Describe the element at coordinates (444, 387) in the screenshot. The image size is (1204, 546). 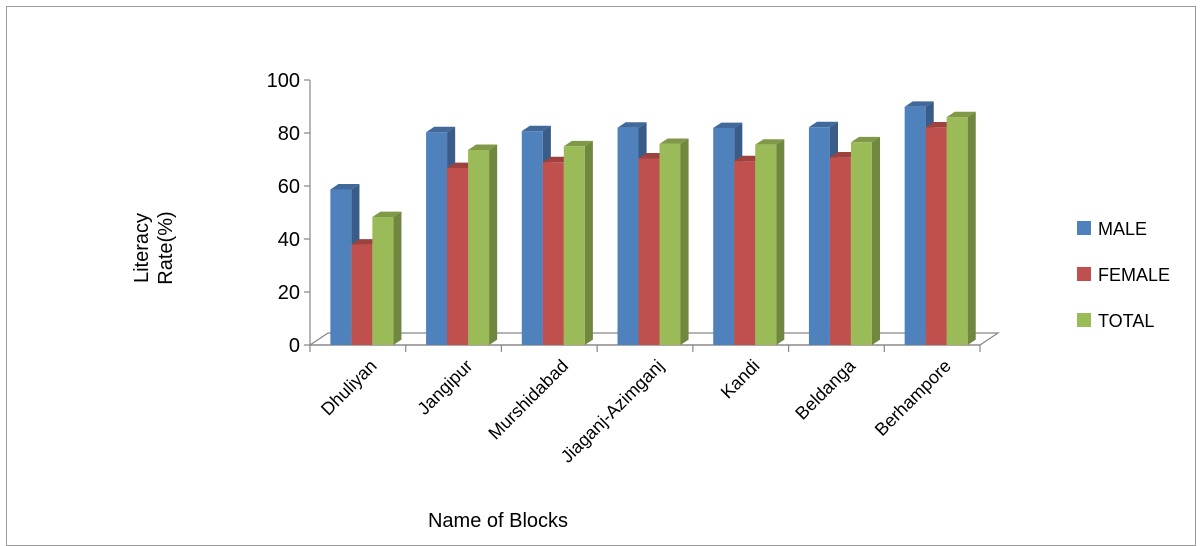
I see `x-tick-label: Jangipur` at that location.